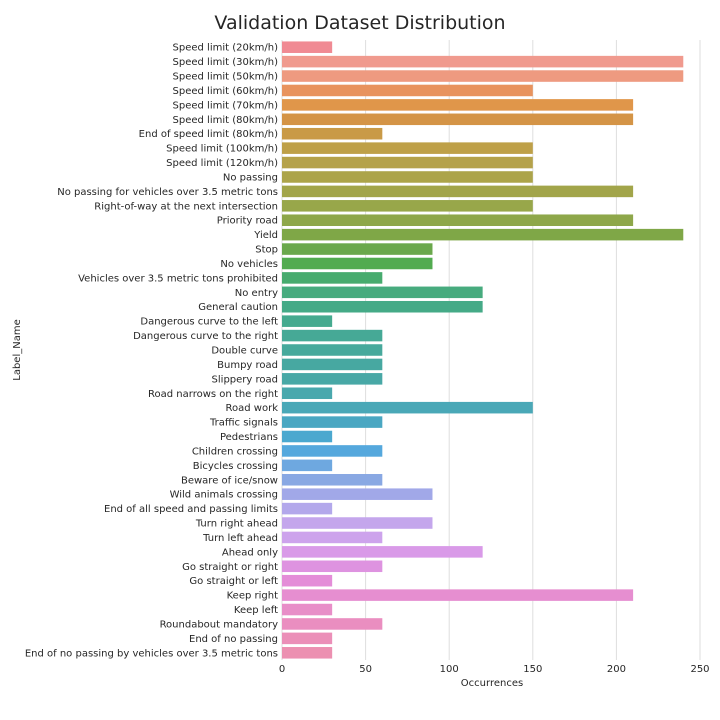 This screenshot has width=720, height=720. I want to click on category-label: Road narrows on the right, so click(213, 394).